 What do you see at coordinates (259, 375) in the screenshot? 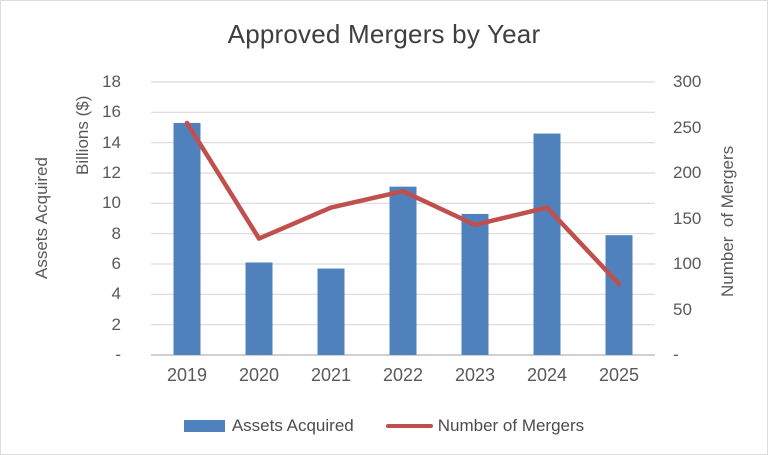
I see `x-label-2020: 2020` at bounding box center [259, 375].